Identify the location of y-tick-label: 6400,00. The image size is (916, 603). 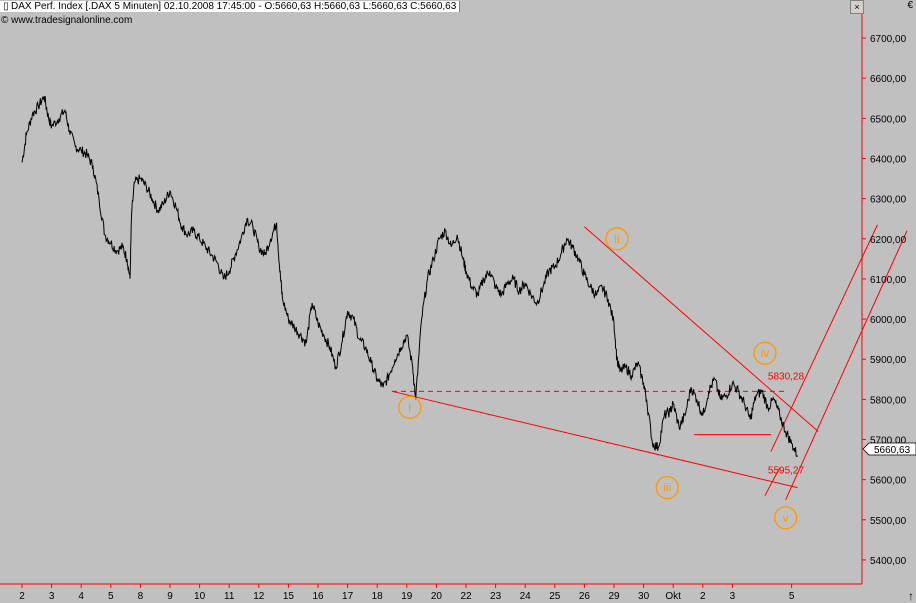
(888, 160).